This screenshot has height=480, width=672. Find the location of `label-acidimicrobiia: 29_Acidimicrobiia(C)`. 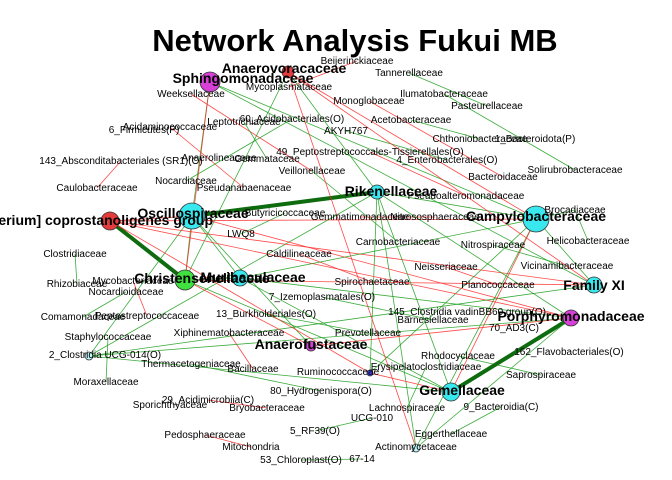

label-acidimicrobiia: 29_Acidimicrobiia(C) is located at coordinates (208, 400).